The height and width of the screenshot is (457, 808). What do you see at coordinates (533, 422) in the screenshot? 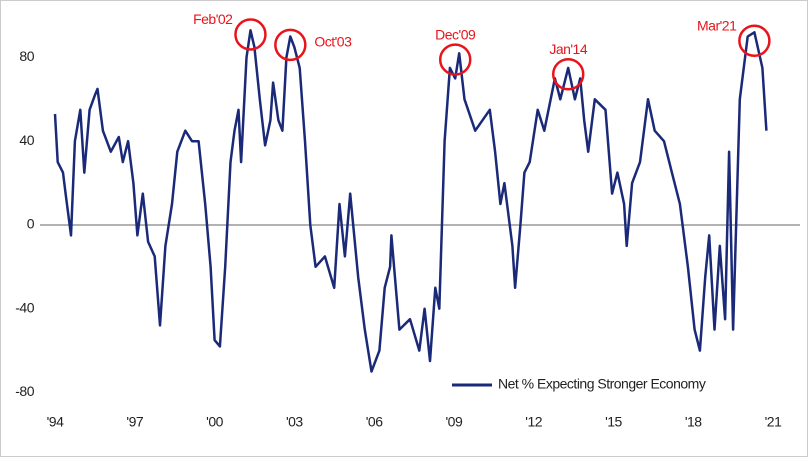
I see `x-tick-label: '12` at bounding box center [533, 422].